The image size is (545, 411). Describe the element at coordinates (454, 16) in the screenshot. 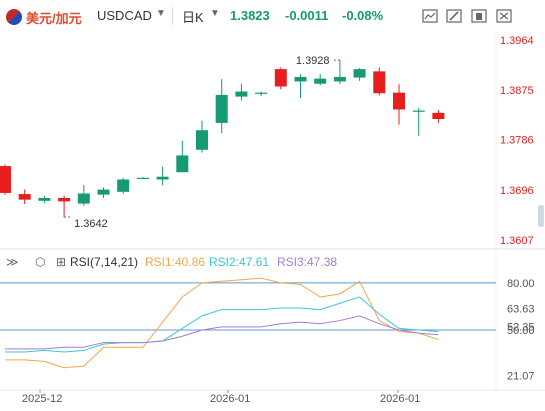

I see `pen-icon` at that location.